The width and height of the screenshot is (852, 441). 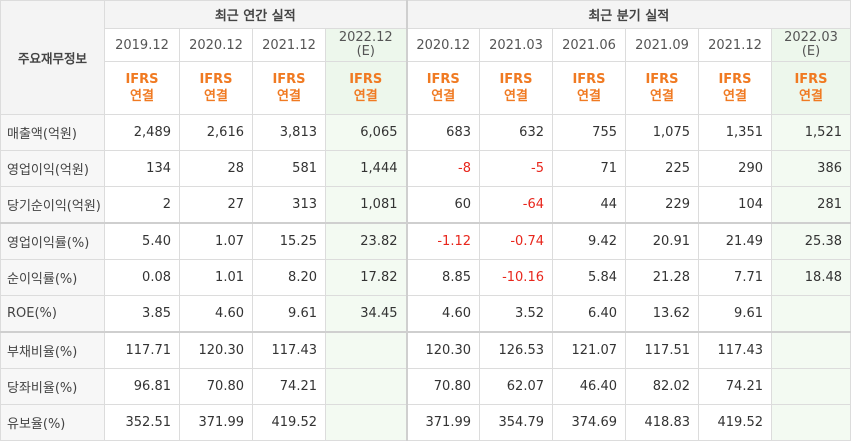 What do you see at coordinates (735, 386) in the screenshot?
I see `value-cell: 74.21` at bounding box center [735, 386].